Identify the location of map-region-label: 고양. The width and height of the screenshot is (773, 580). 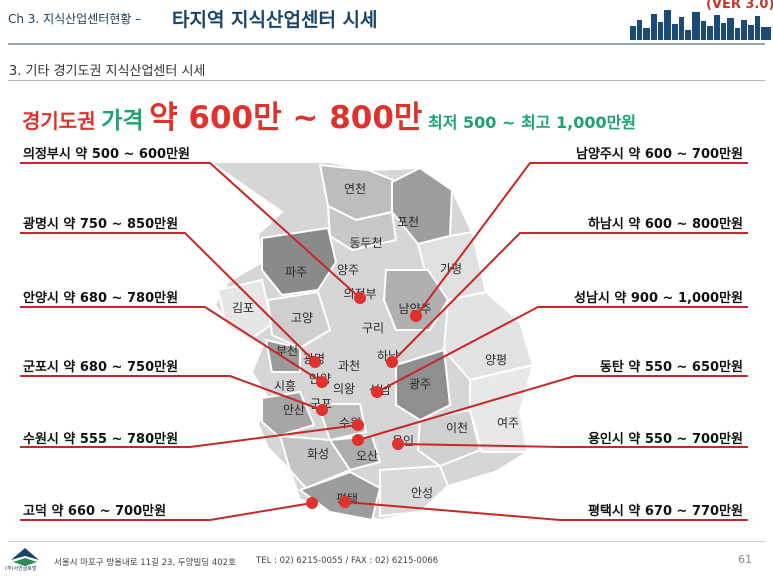
(302, 318).